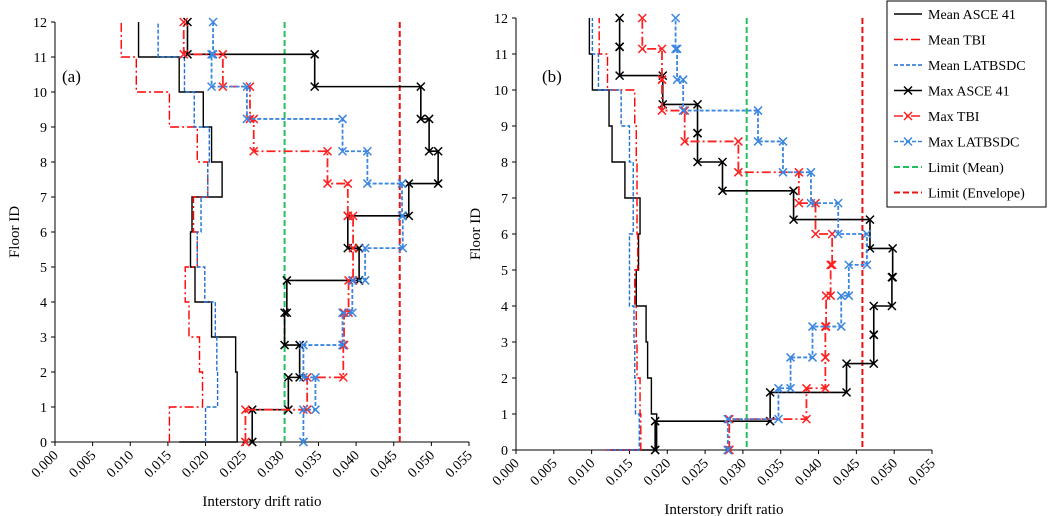  I want to click on legend-label: Limit (Mean), so click(966, 168).